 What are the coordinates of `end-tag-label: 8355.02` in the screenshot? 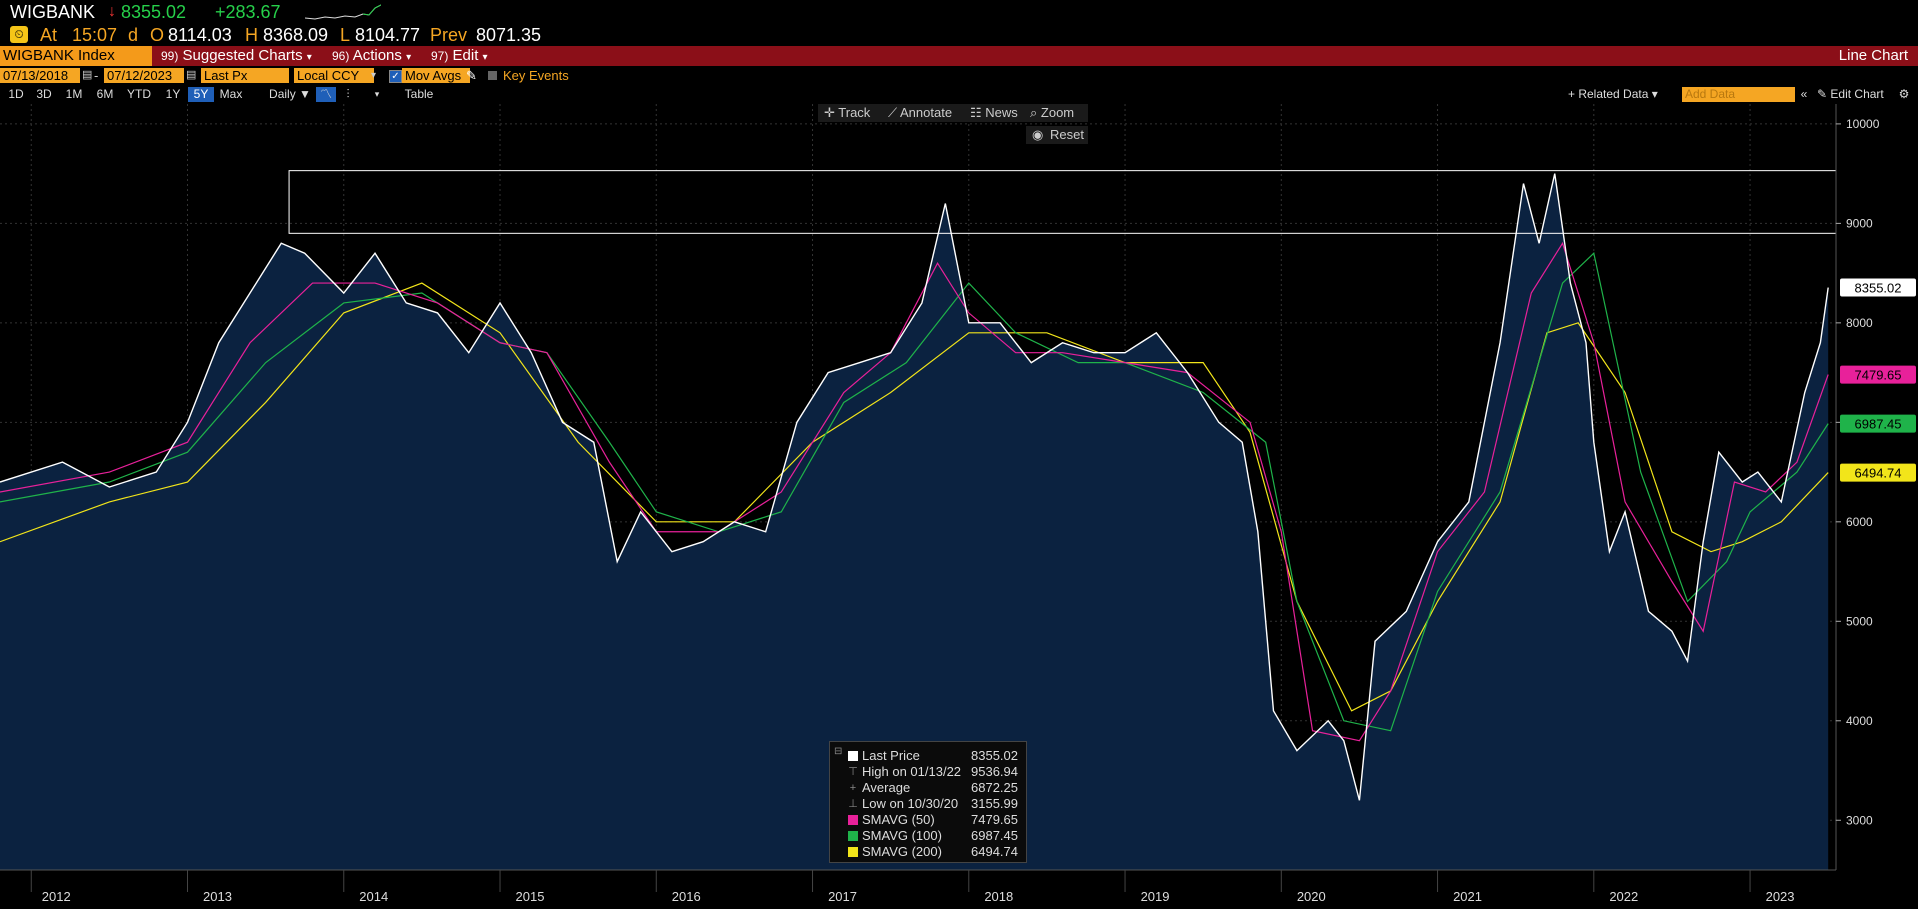 It's located at (1878, 288).